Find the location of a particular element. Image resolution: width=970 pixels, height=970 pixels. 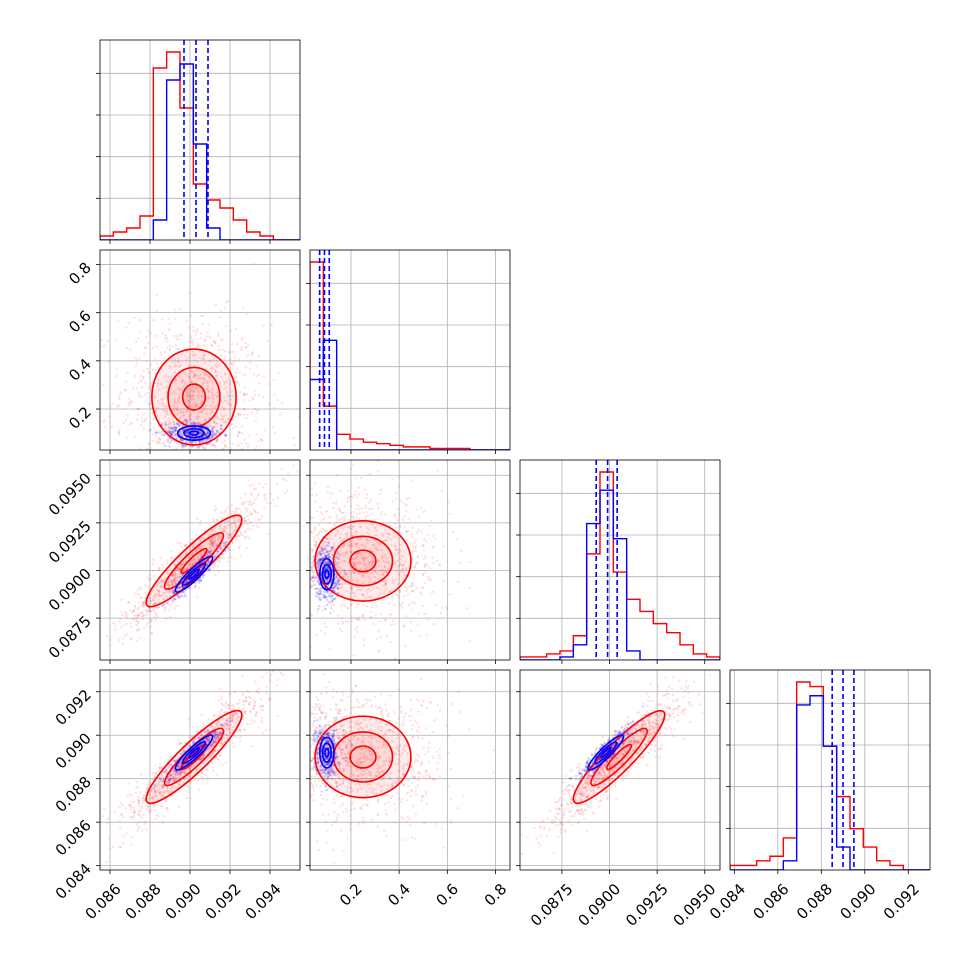

panel-plot-area is located at coordinates (198, 770).